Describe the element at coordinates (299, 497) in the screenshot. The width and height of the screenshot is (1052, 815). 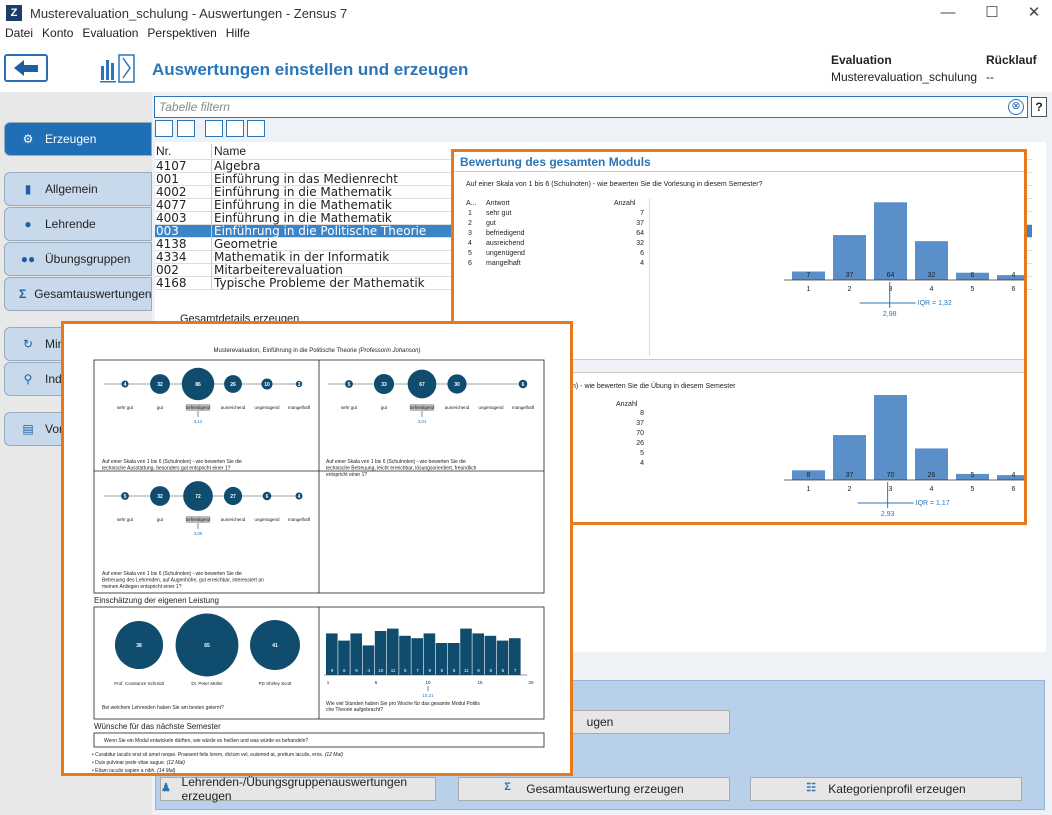
I see `bubble-value: 4` at that location.